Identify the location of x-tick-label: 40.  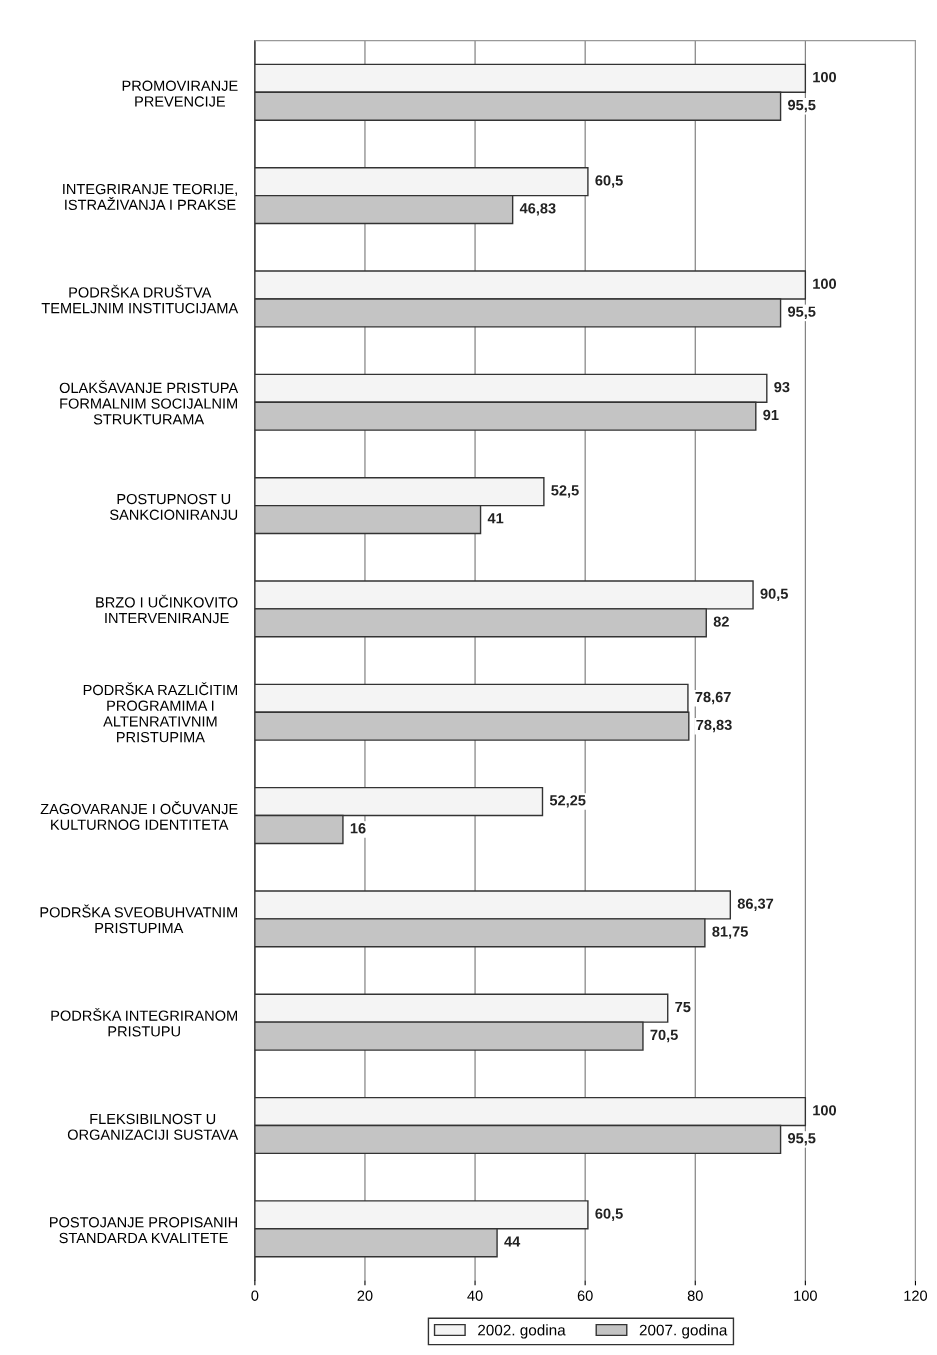
(475, 1295).